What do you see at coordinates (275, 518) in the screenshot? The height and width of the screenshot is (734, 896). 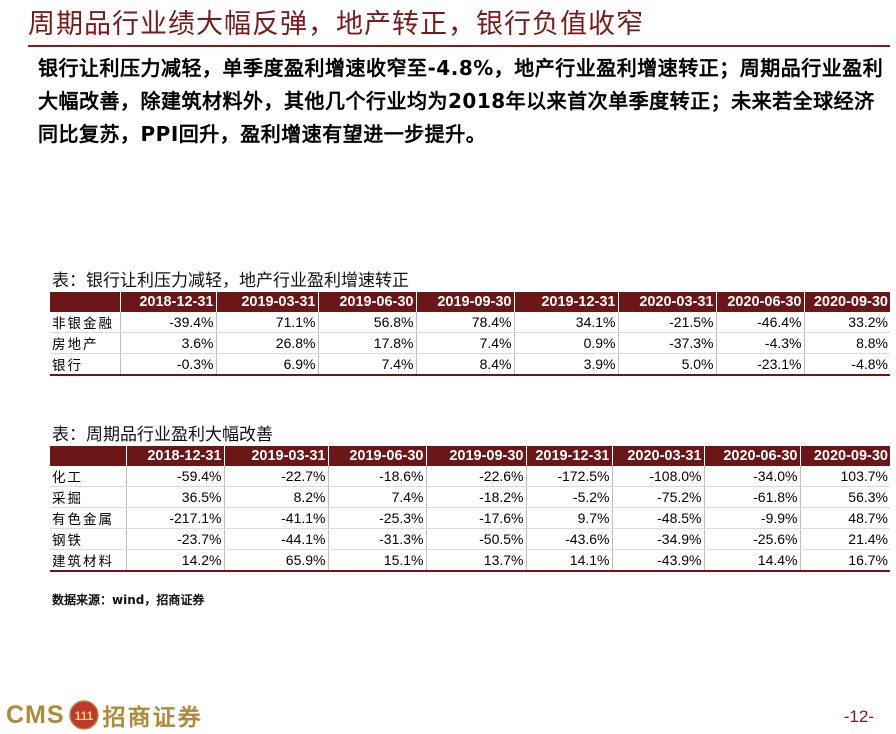 I see `table-cell: -41.1%` at bounding box center [275, 518].